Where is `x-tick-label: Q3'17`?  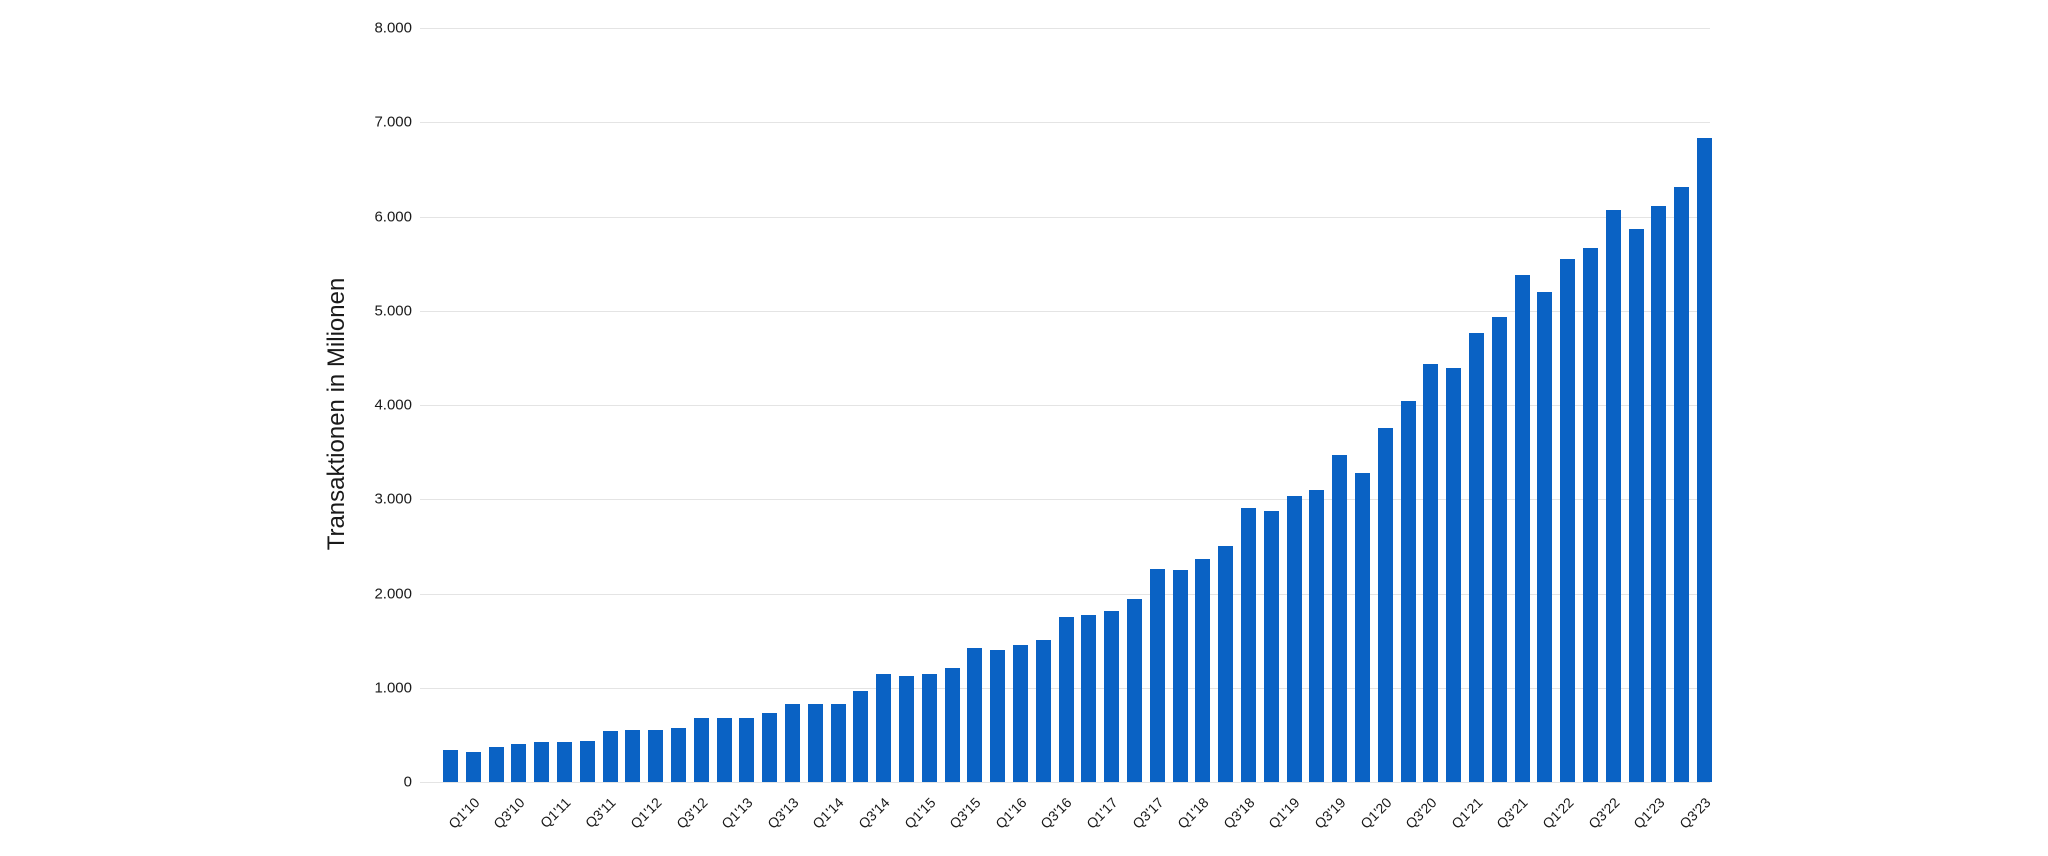
x-tick-label: Q3'17 is located at coordinates (1147, 813).